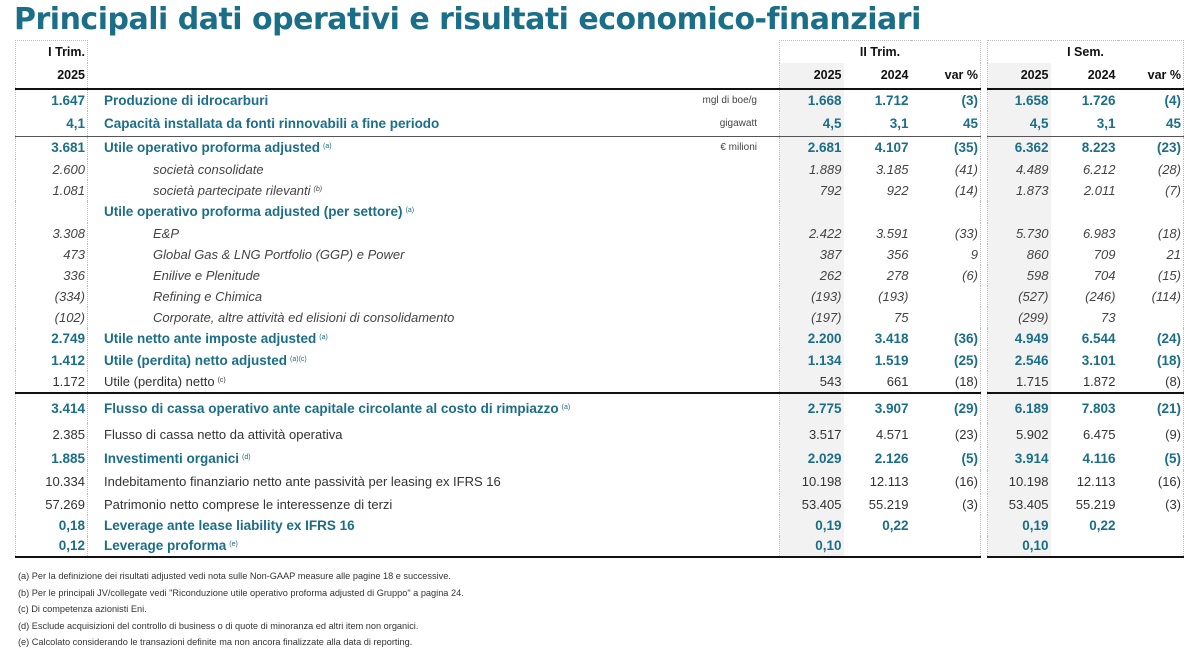  Describe the element at coordinates (393, 99) in the screenshot. I see `row-label: Produzione di idrocarburi` at that location.